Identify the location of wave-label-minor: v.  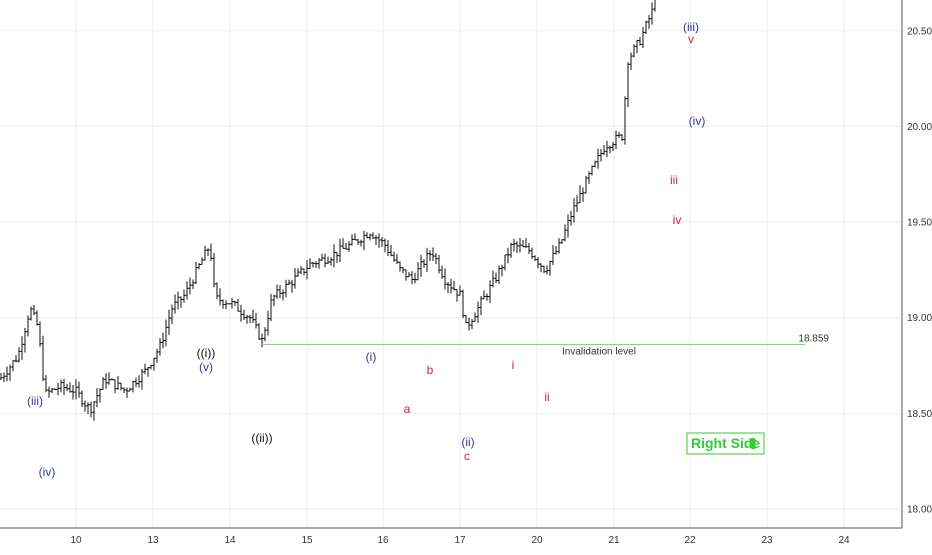
(691, 39).